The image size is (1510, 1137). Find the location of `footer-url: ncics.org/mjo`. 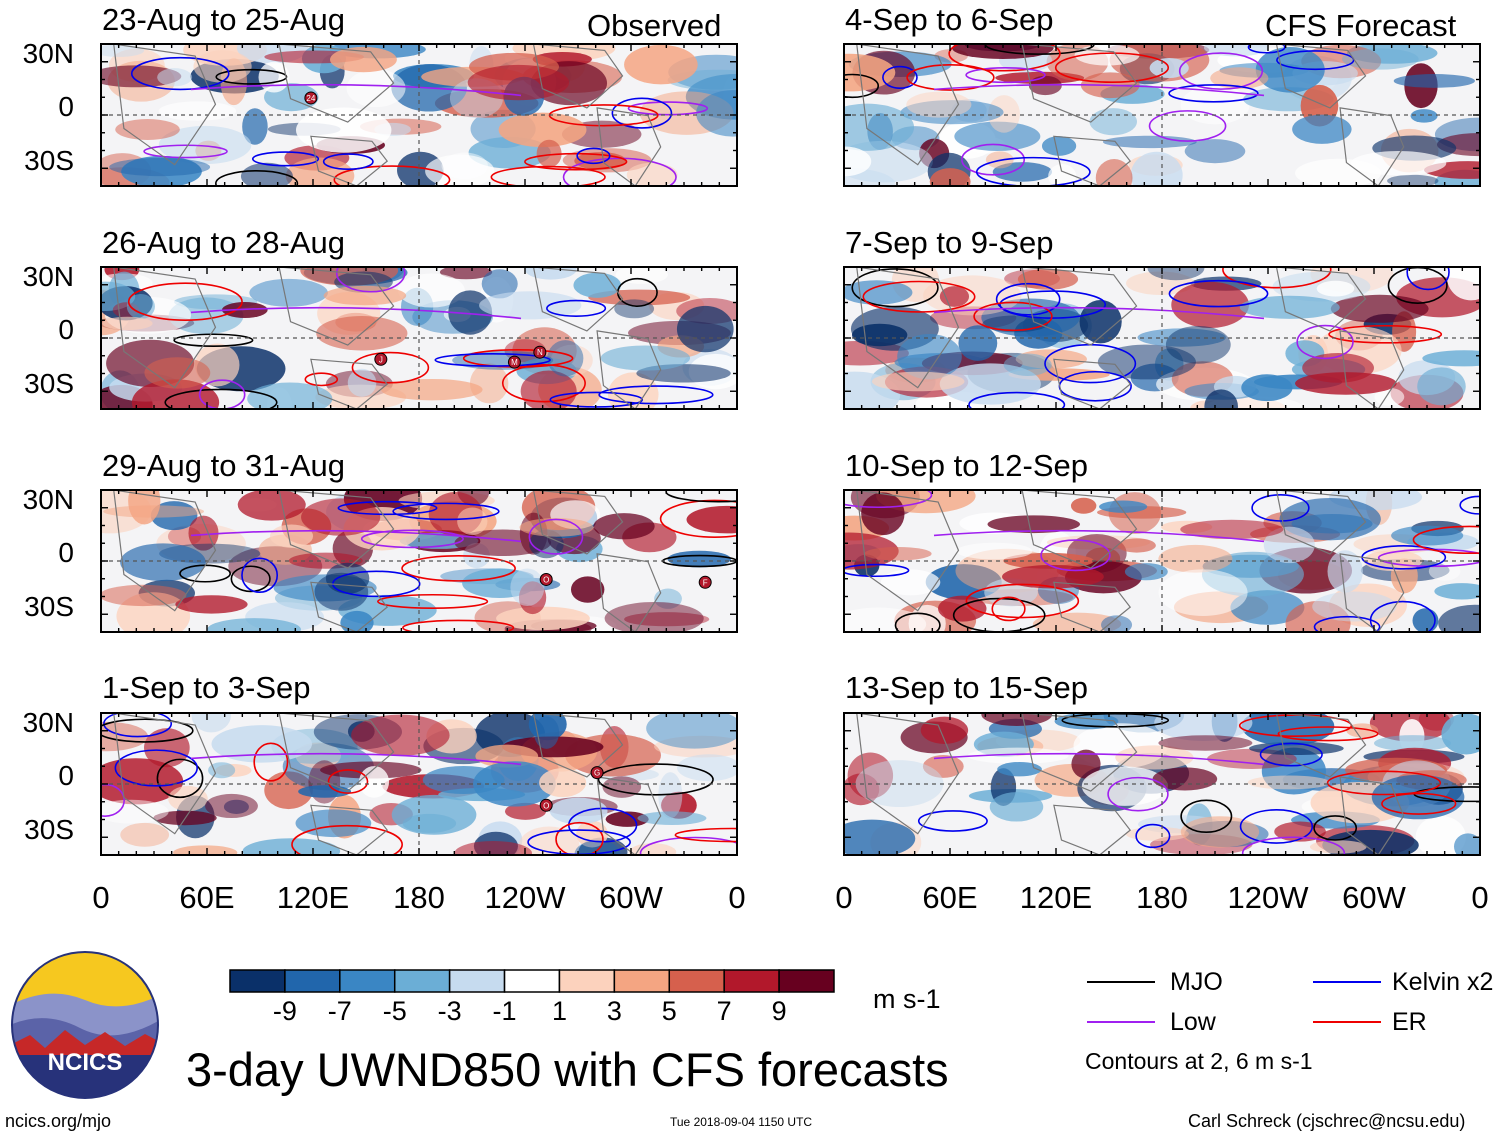

footer-url: ncics.org/mjo is located at coordinates (58, 1121).